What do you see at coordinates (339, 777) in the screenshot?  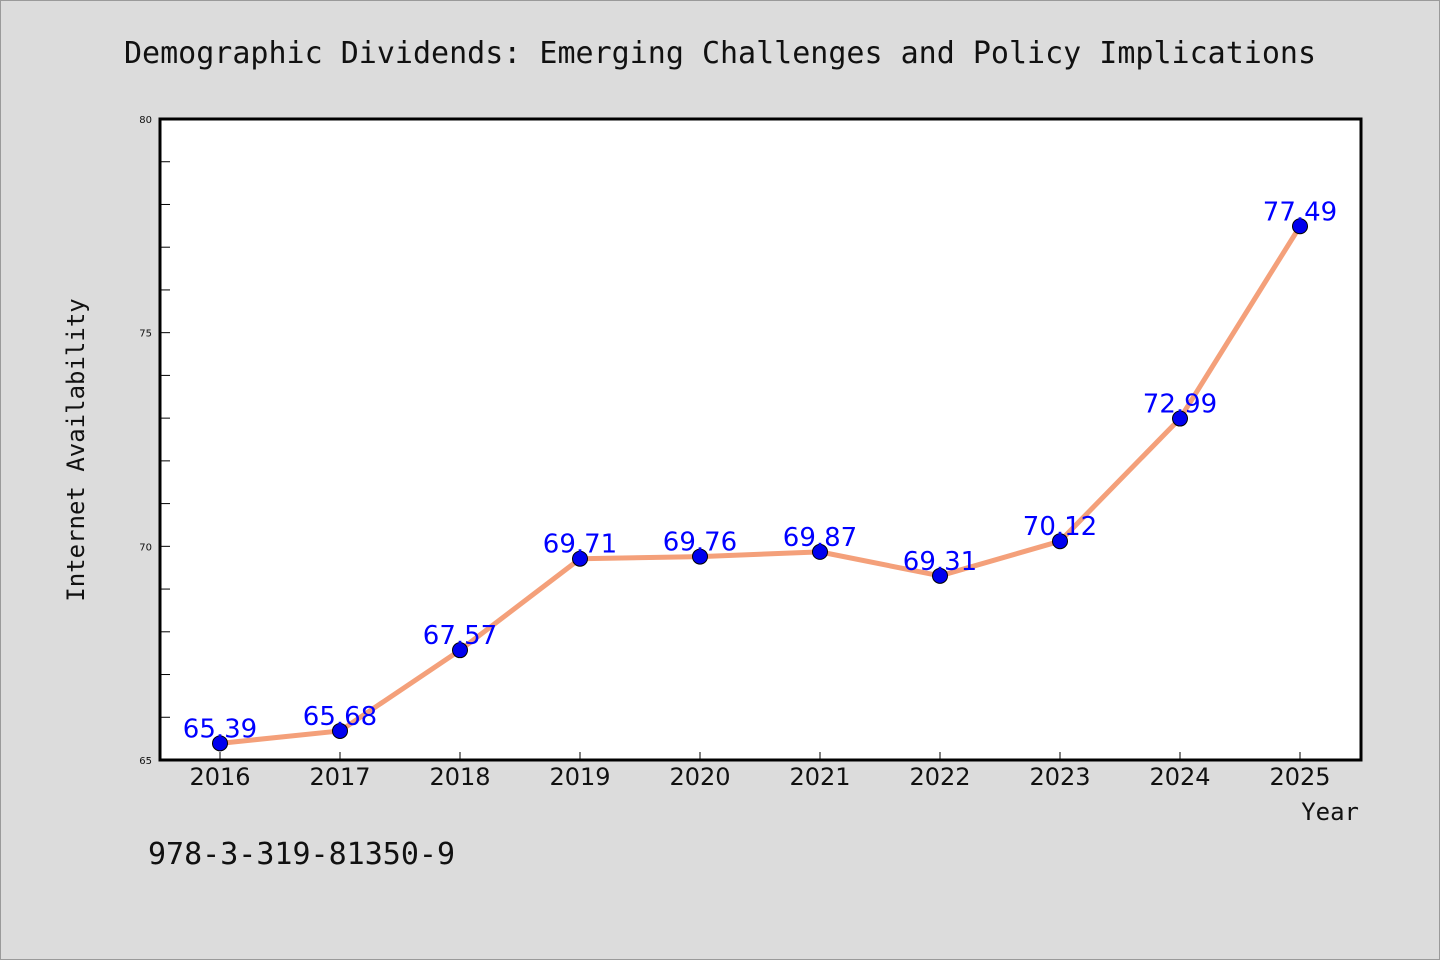 I see `x-tick-label: 2017` at bounding box center [339, 777].